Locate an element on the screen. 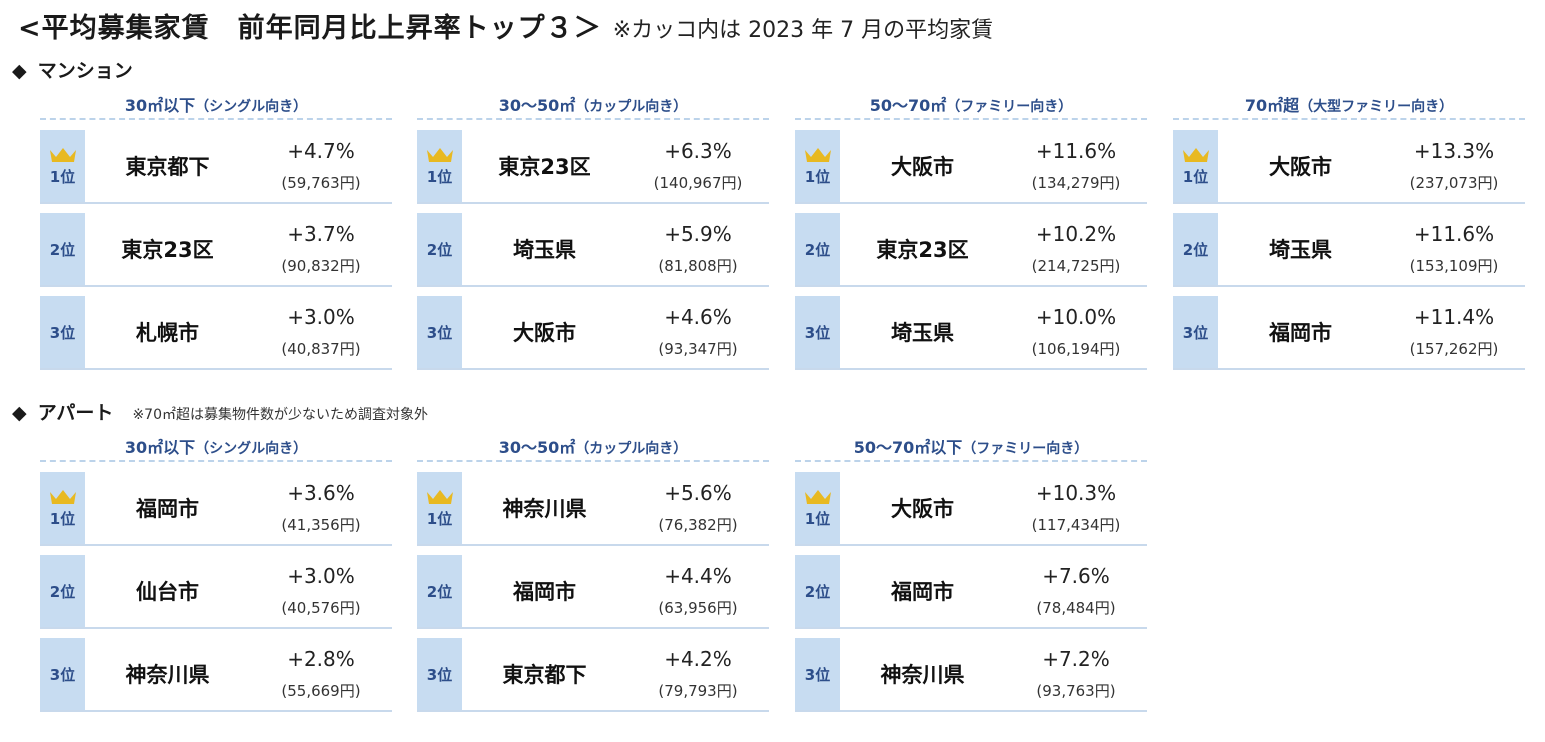 This screenshot has height=742, width=1545. average-rent: (55,669円) is located at coordinates (321, 691).